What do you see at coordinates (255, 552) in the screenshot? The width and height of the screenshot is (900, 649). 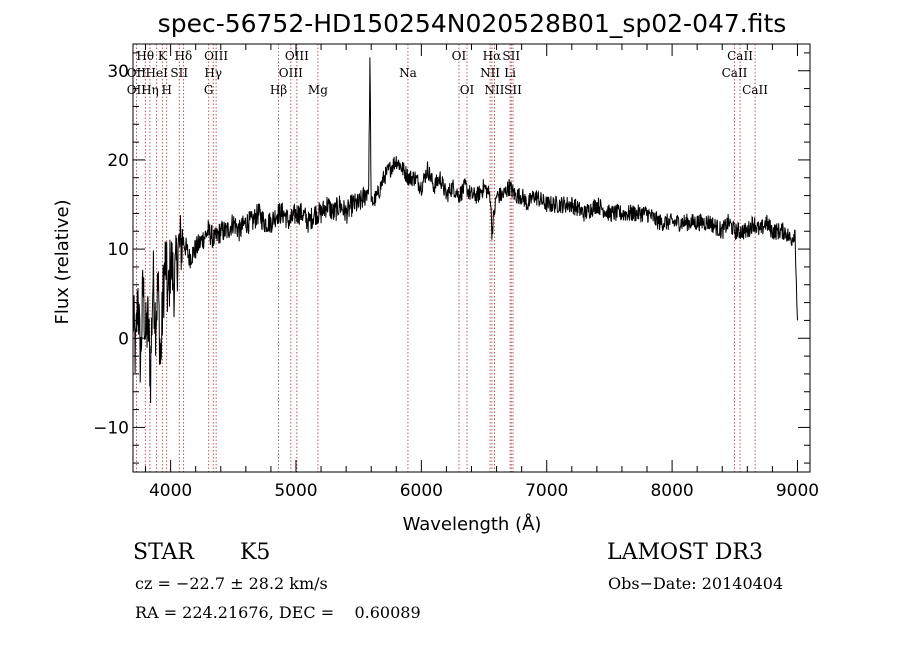 I see `object-subclass: K5` at bounding box center [255, 552].